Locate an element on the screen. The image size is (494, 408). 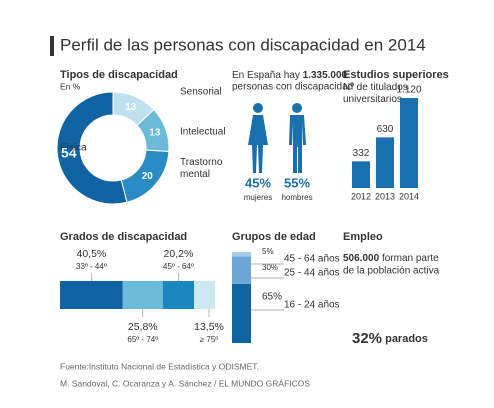
title-marker is located at coordinates (52, 46).